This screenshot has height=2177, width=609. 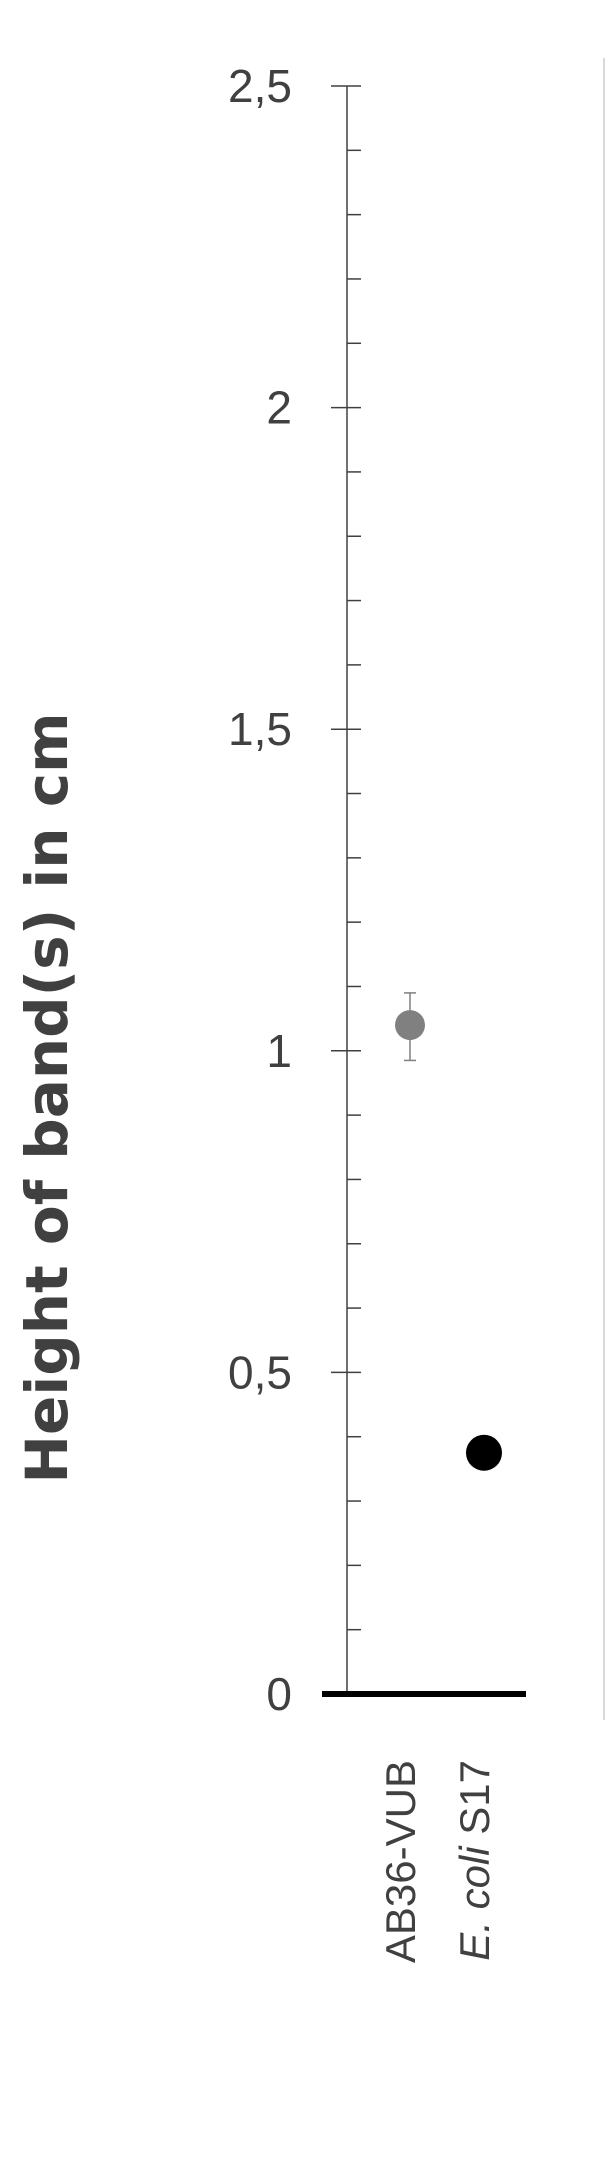 What do you see at coordinates (260, 729) in the screenshot?
I see `y-tick-label: 1,5` at bounding box center [260, 729].